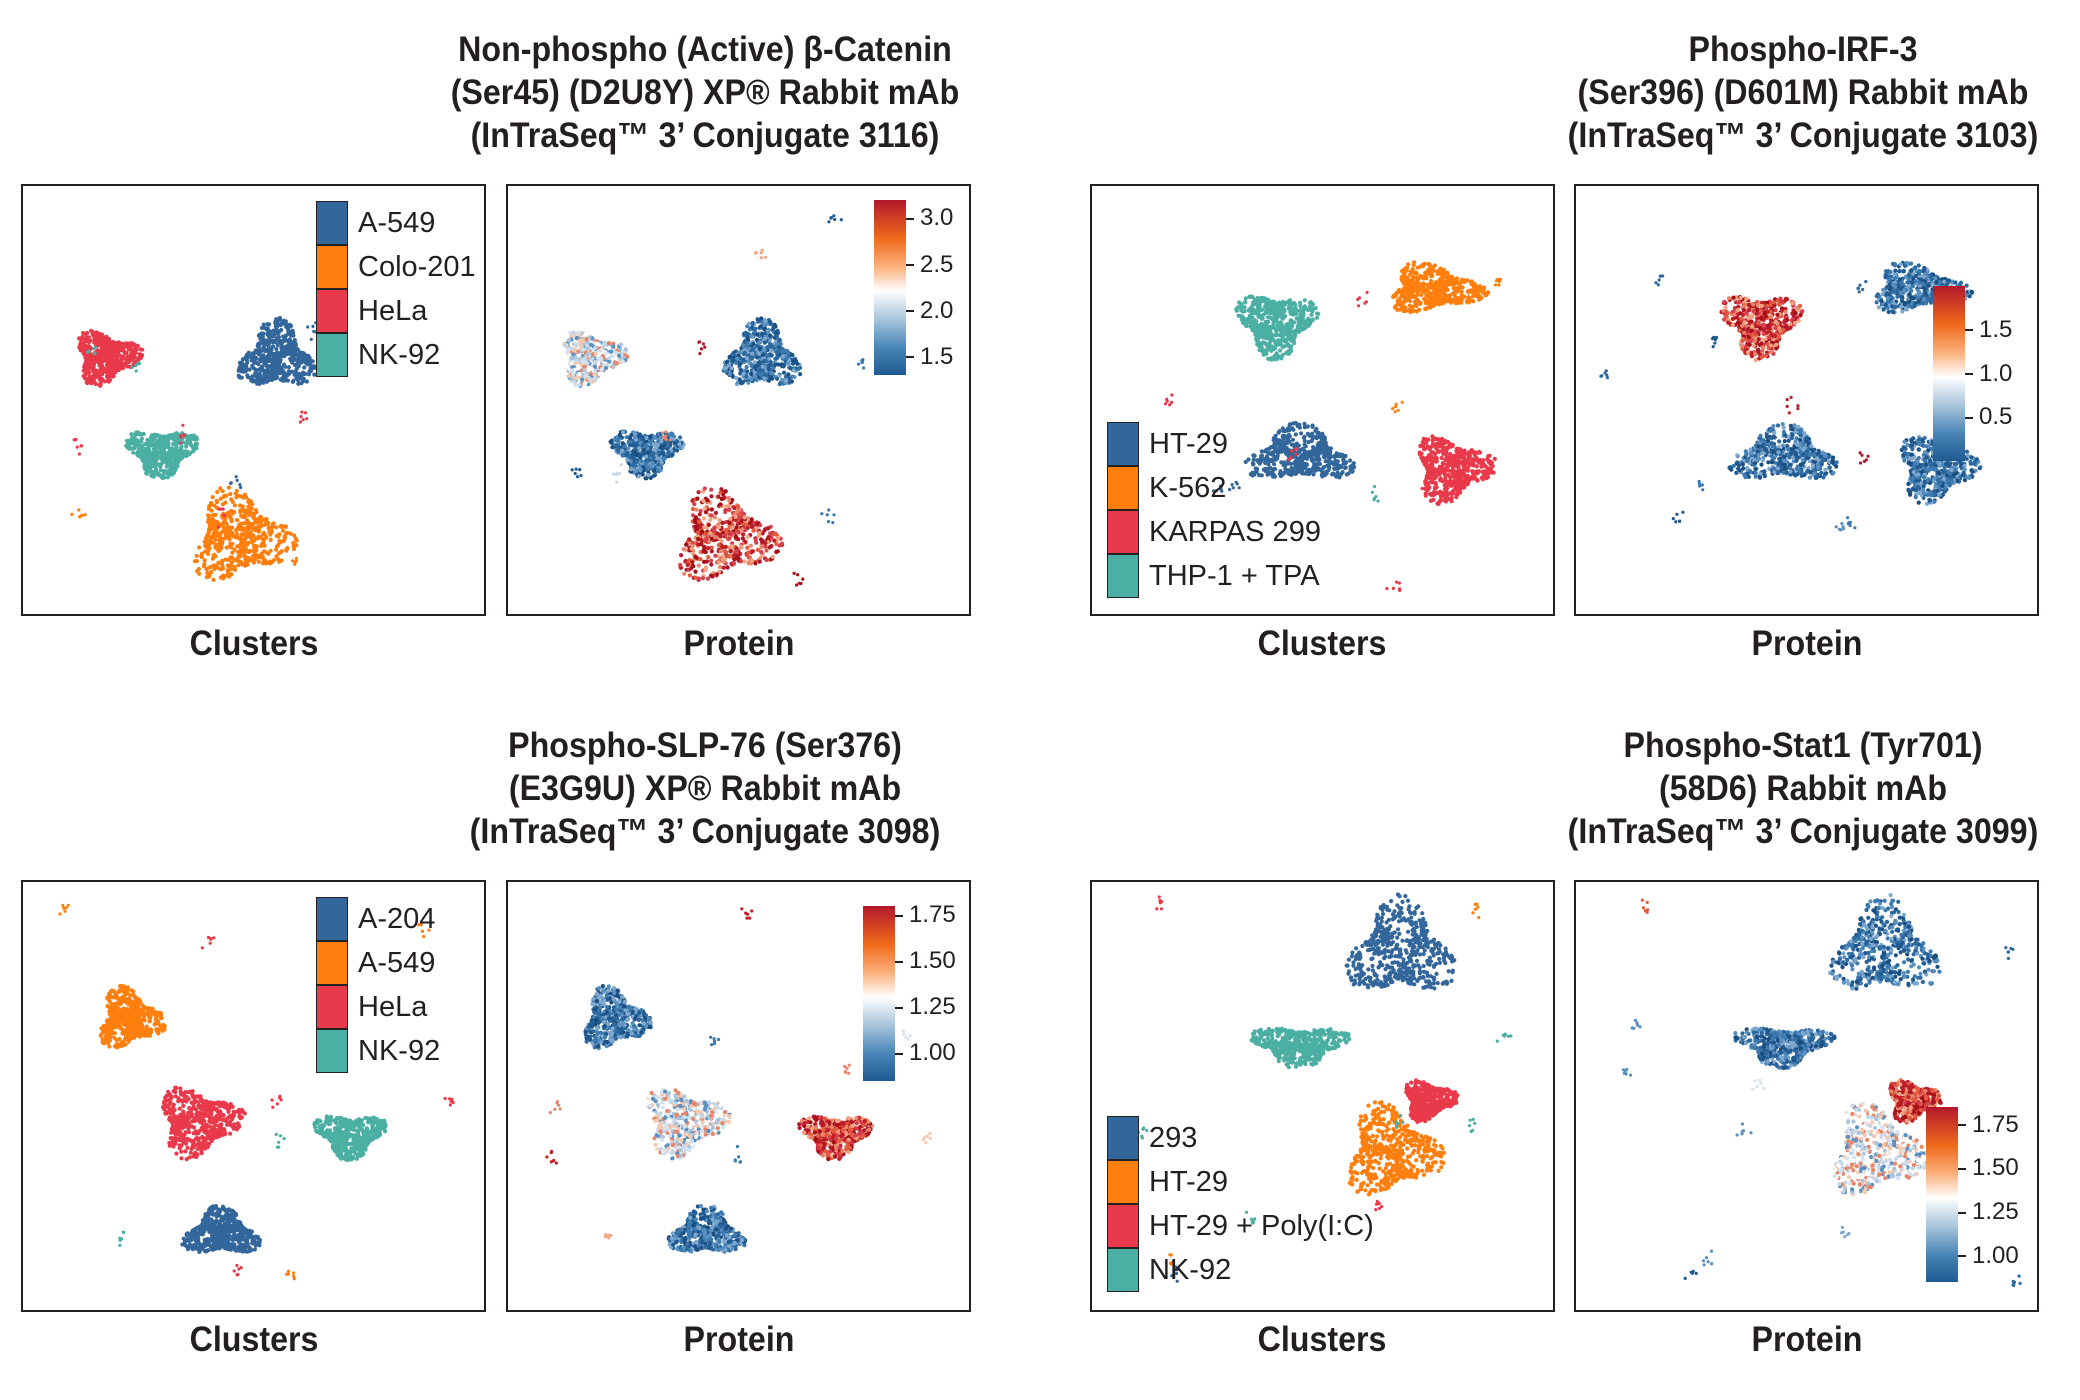 The height and width of the screenshot is (1400, 2080). Describe the element at coordinates (254, 643) in the screenshot. I see `clusters-axis-label: Clusters` at that location.